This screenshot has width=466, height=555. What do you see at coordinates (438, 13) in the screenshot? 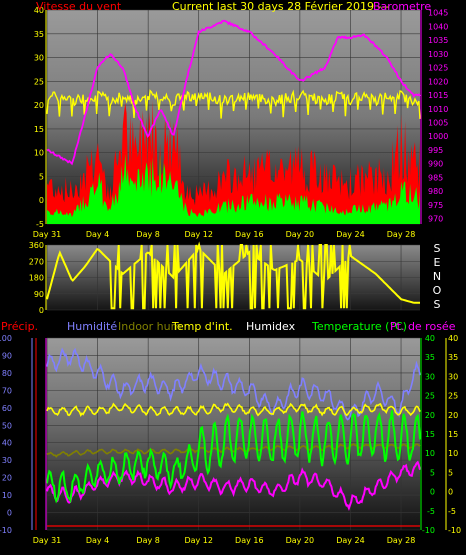
I see `y-right-tick-label: 1045` at bounding box center [438, 13].